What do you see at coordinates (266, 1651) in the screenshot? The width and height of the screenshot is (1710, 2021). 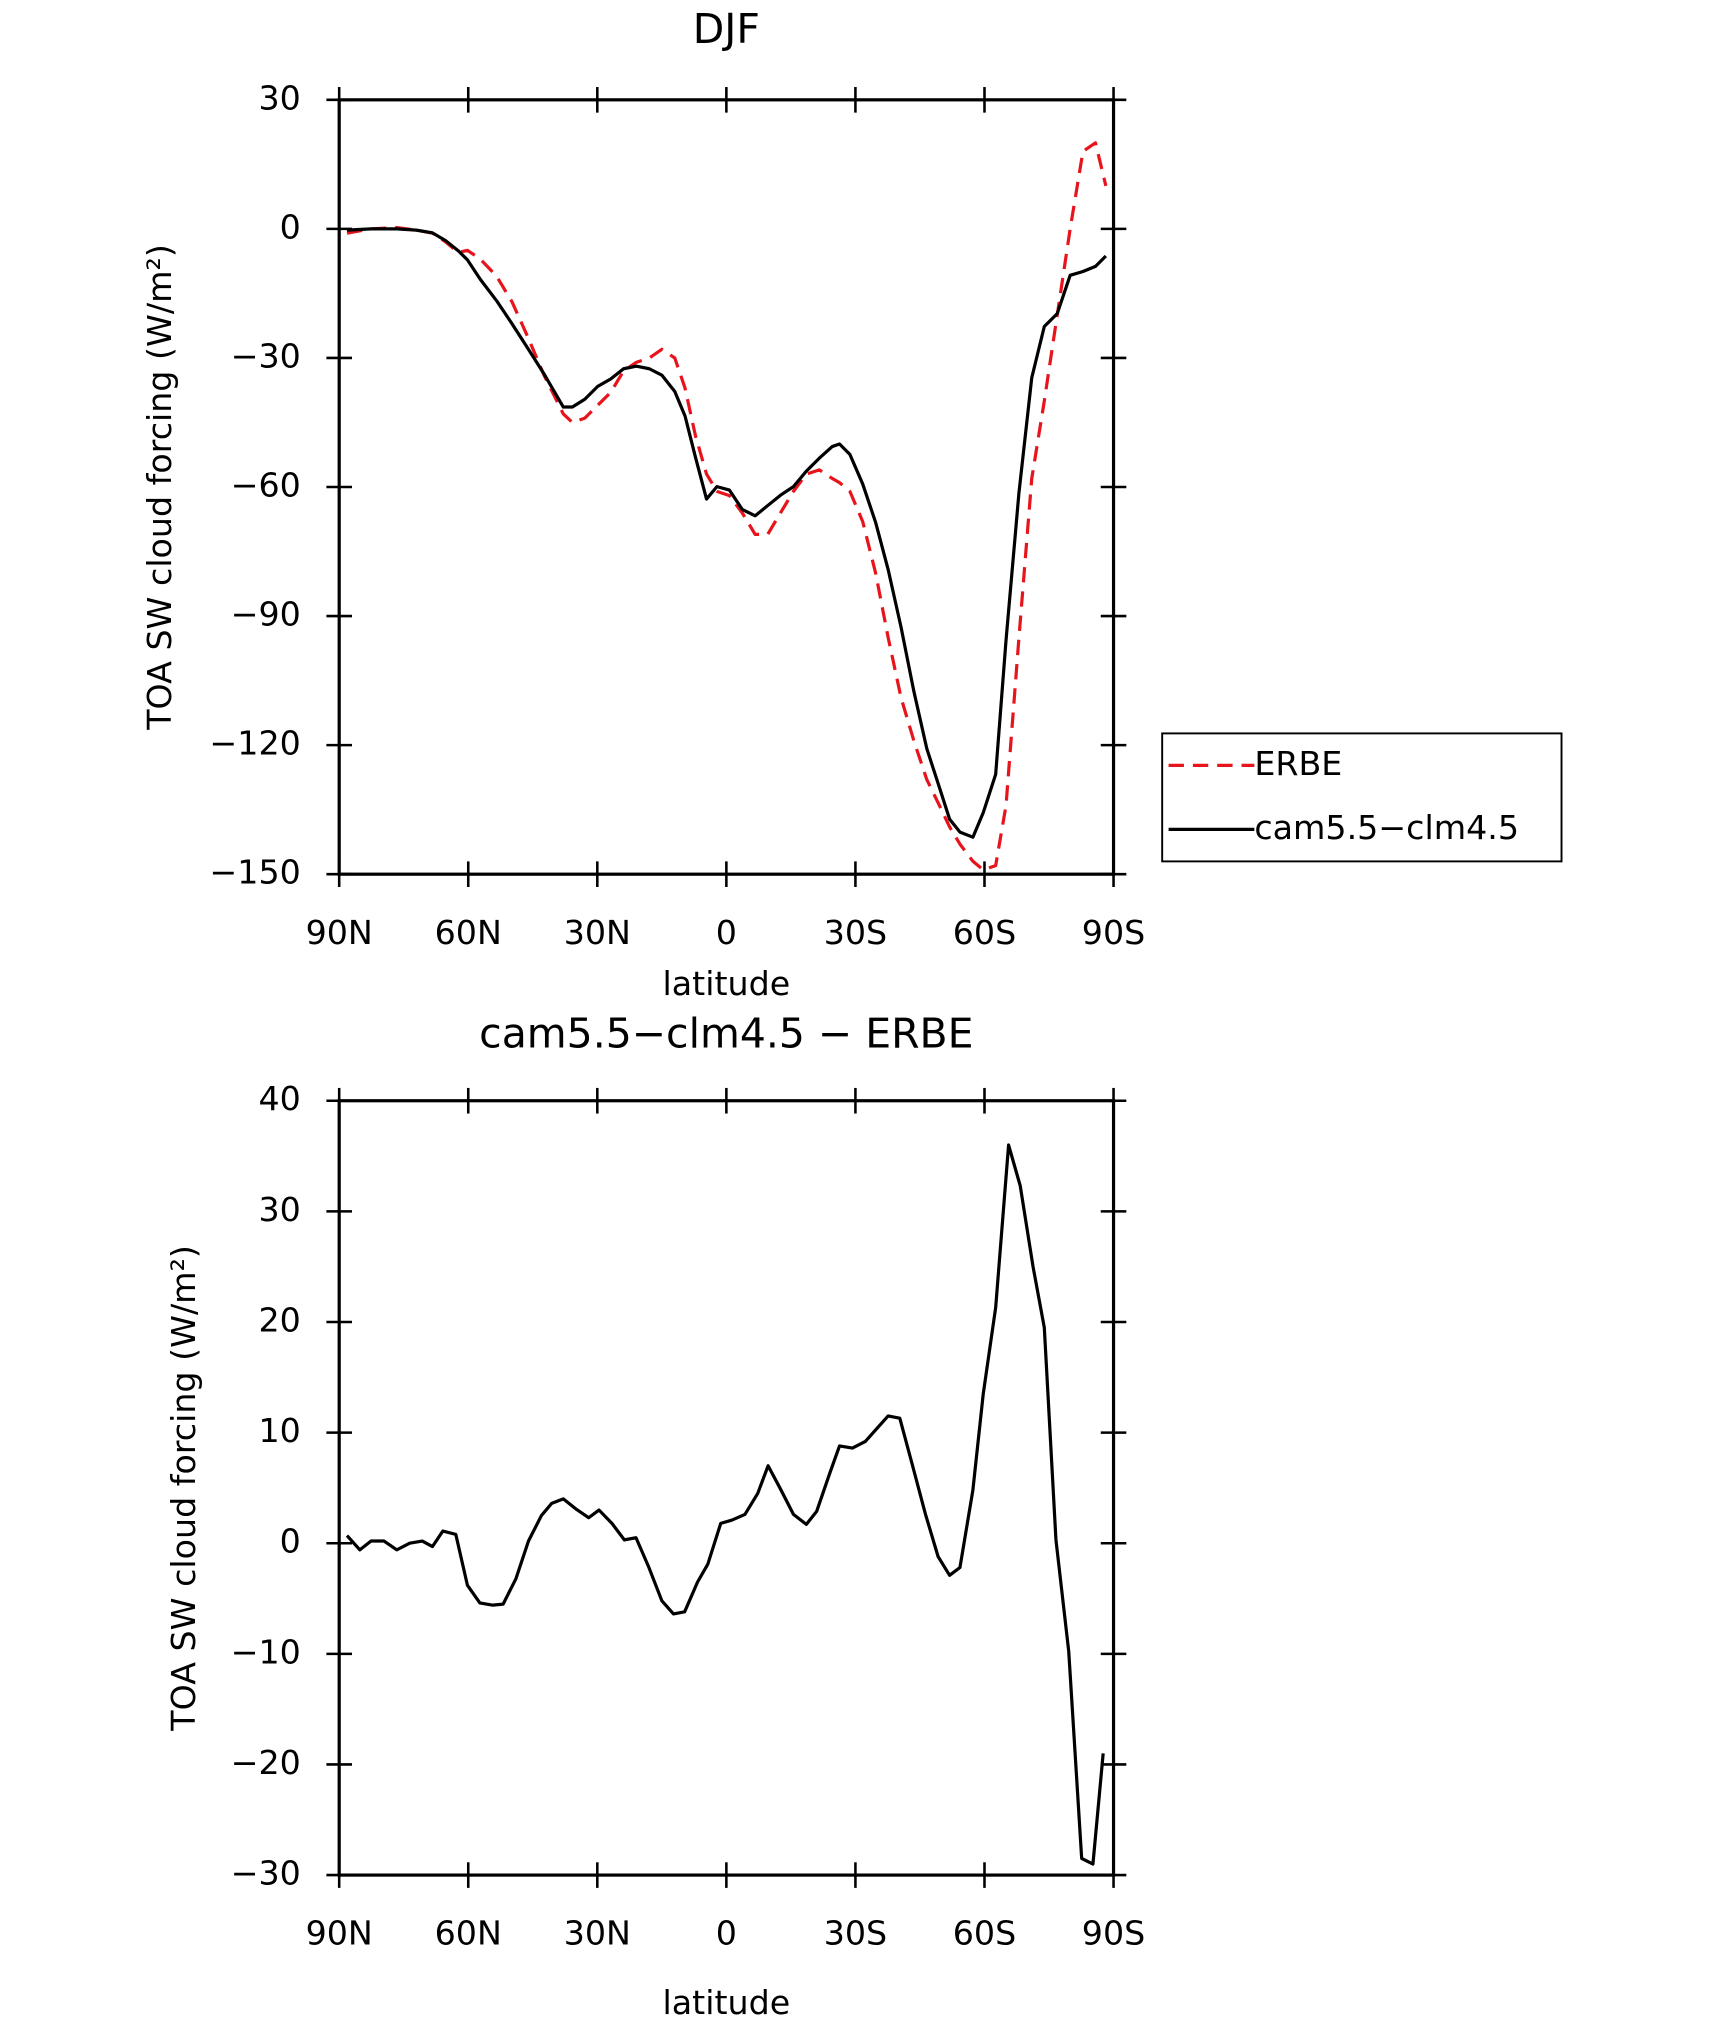 I see `y-tick-label: −10` at bounding box center [266, 1651].